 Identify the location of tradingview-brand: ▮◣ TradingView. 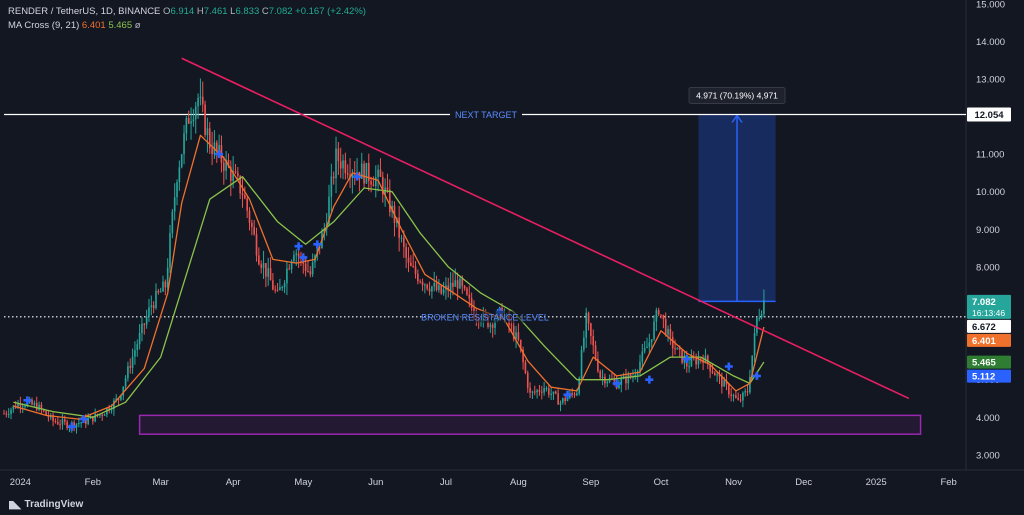
(45, 504).